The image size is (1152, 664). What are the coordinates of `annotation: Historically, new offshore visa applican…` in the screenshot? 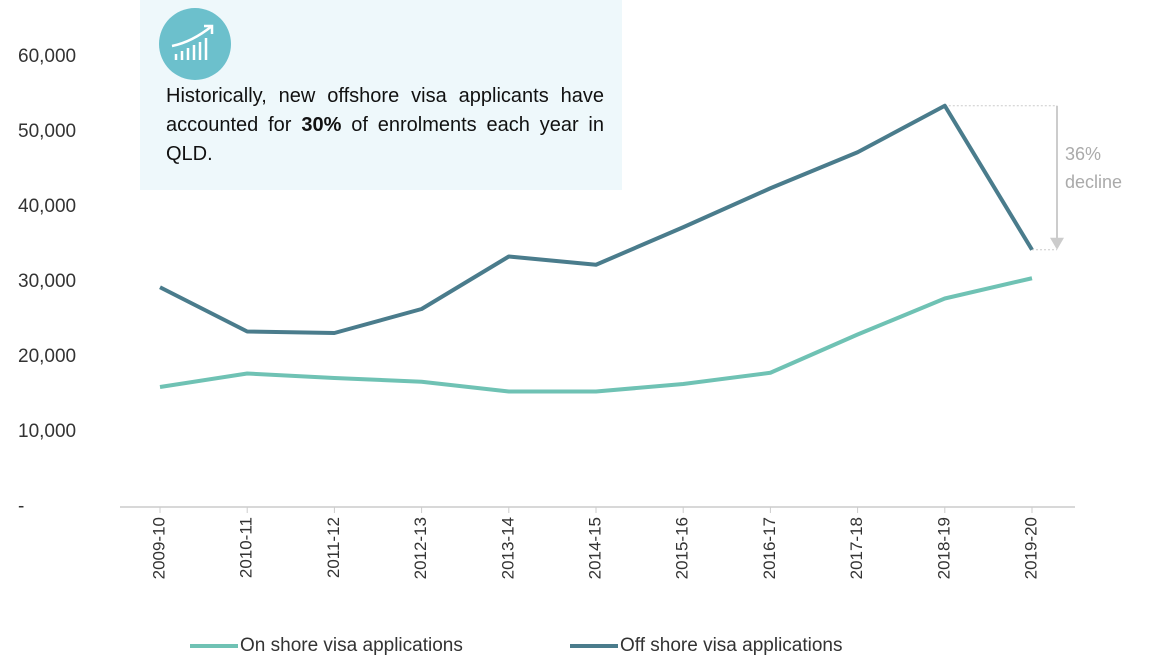 It's located at (385, 125).